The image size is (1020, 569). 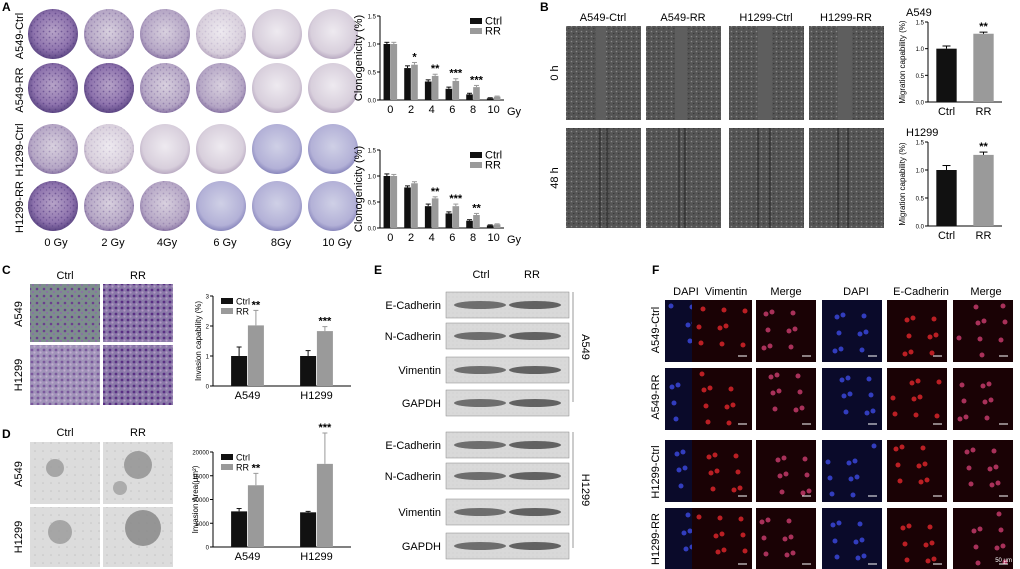 What do you see at coordinates (725, 73) in the screenshot?
I see `wound-row-0h` at bounding box center [725, 73].